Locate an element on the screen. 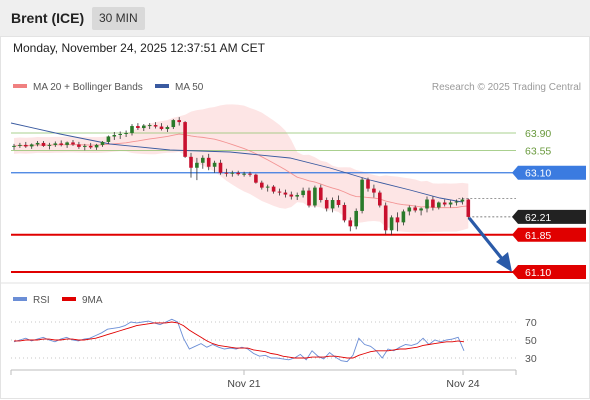 The height and width of the screenshot is (400, 590). interval-badge: 30 MIN is located at coordinates (118, 18).